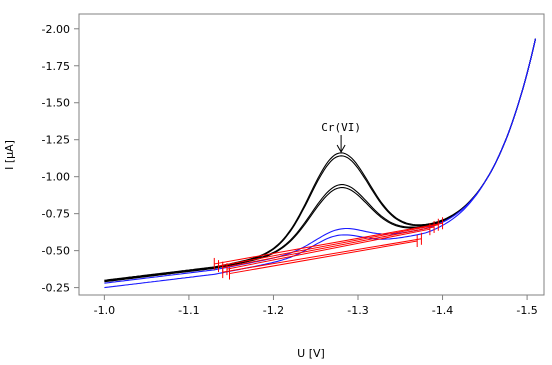 The width and height of the screenshot is (552, 365). Describe the element at coordinates (56, 66) in the screenshot. I see `y-tick-label: -1.75` at that location.